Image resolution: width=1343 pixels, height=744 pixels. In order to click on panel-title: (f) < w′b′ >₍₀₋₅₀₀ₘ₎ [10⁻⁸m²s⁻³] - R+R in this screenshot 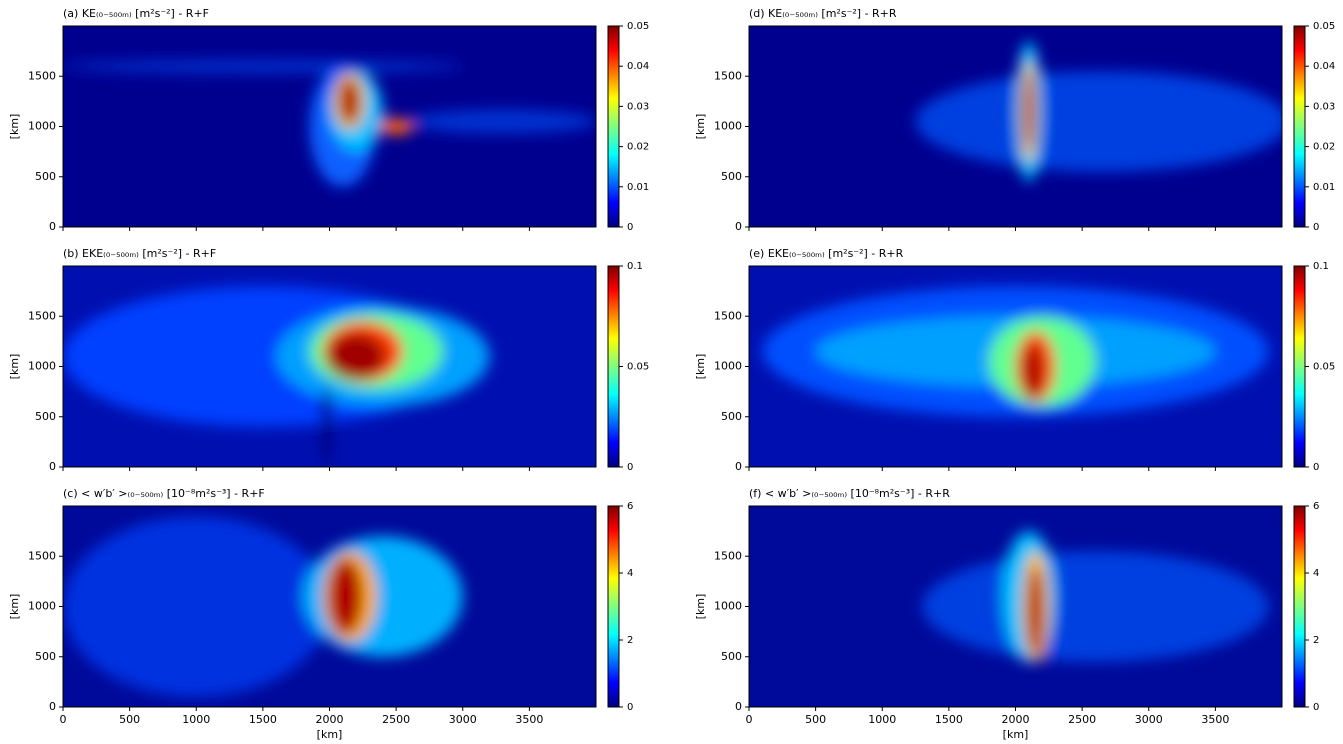, I will do `click(849, 493)`.